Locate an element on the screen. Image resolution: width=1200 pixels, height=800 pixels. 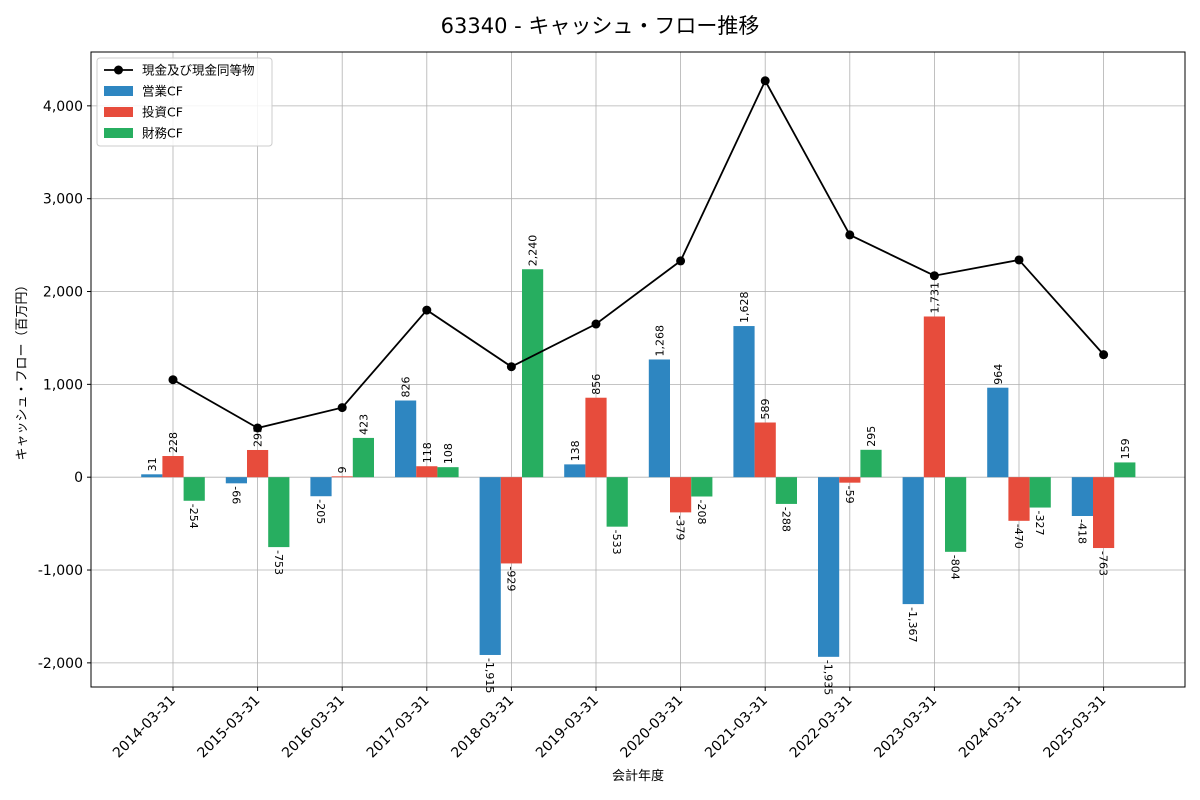
bar-営業CF-2015-03-31 is located at coordinates (236, 480).